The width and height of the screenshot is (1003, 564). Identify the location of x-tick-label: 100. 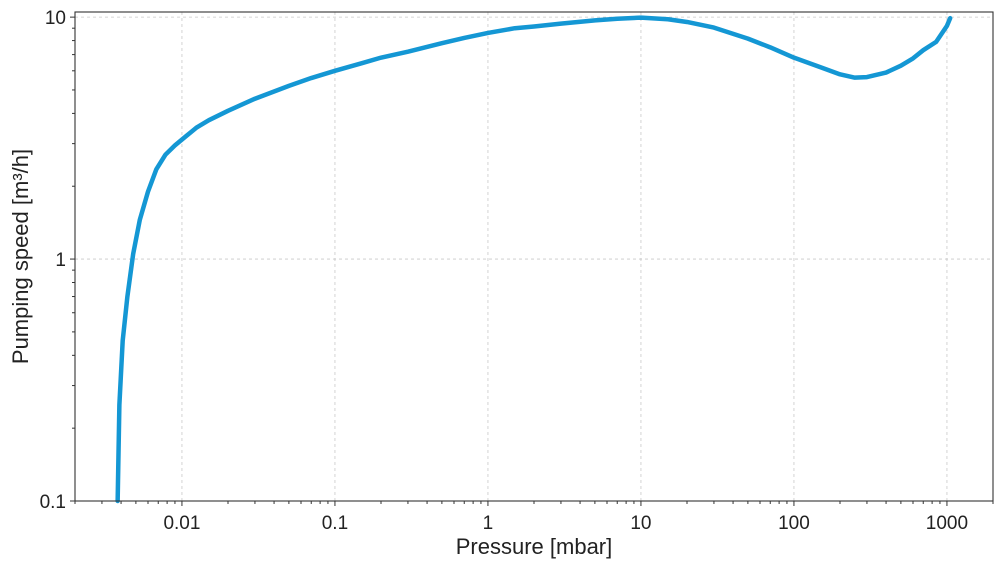
(794, 523).